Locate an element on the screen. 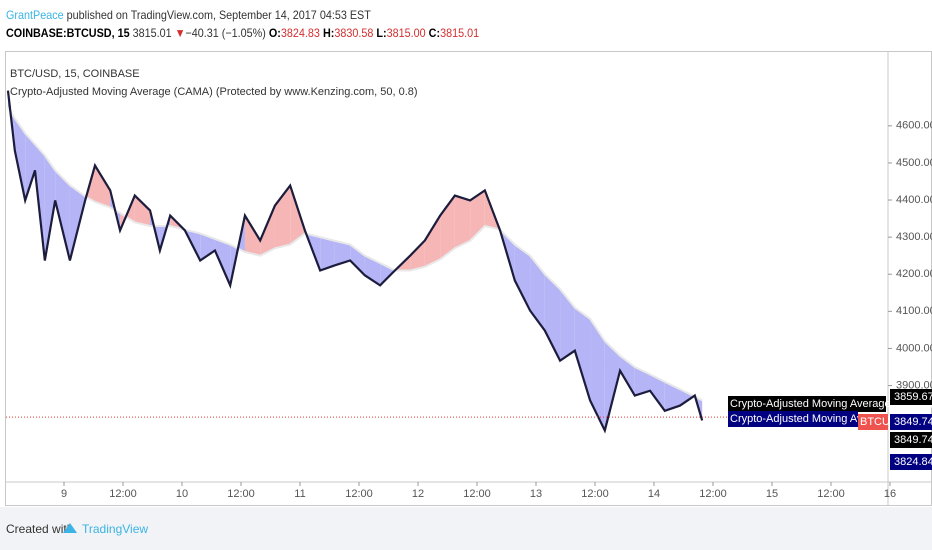 The width and height of the screenshot is (932, 550). y-tick-label: 3900.00 is located at coordinates (914, 385).